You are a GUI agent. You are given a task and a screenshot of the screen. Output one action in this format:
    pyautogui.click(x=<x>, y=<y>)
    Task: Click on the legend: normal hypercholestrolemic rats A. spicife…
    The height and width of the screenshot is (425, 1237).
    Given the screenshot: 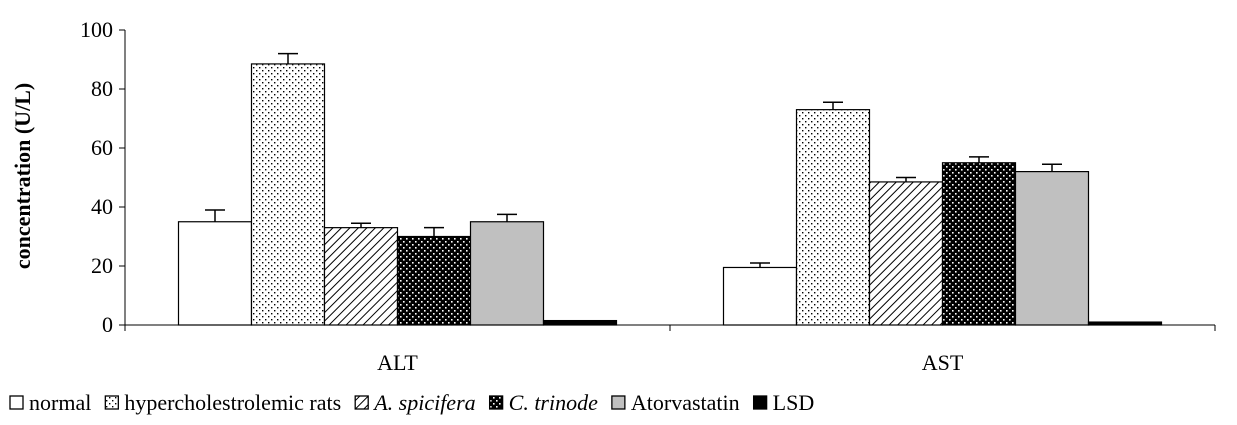 What is the action you would take?
    pyautogui.click(x=412, y=402)
    